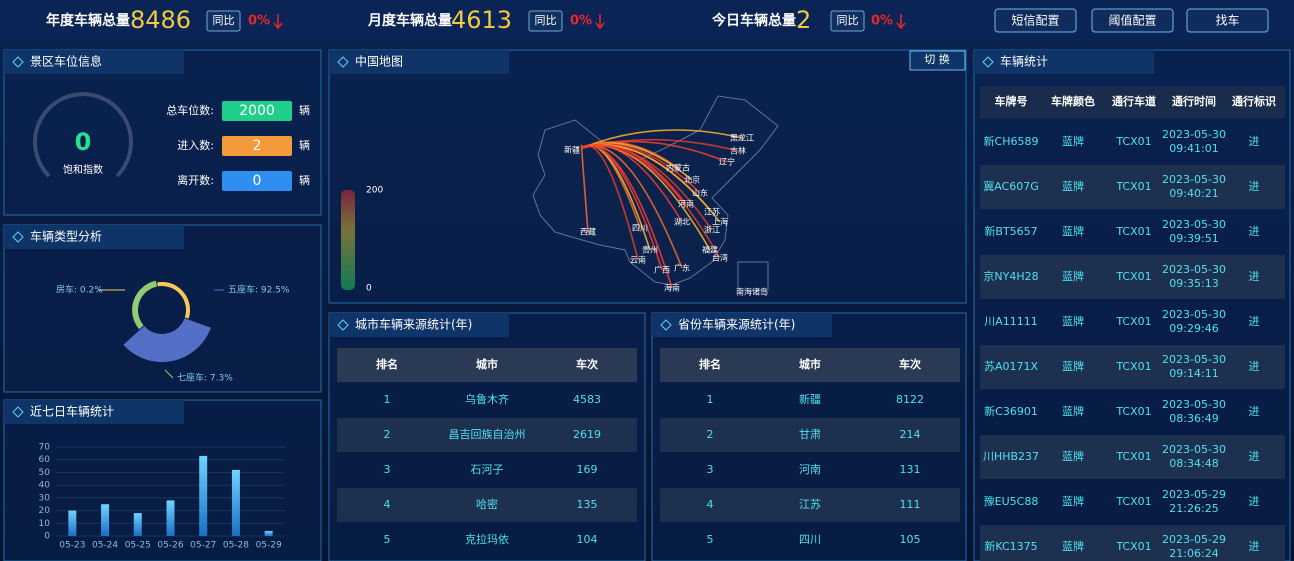 This screenshot has width=1294, height=561. I want to click on map-label: 四川, so click(640, 228).